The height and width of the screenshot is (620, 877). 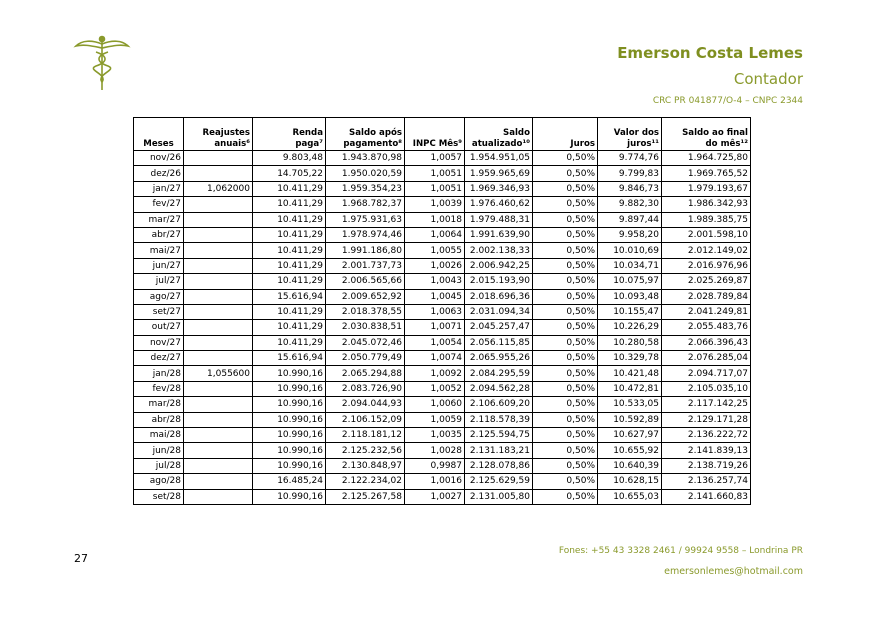 I want to click on table-cell: 2.094.044,93, so click(x=365, y=404).